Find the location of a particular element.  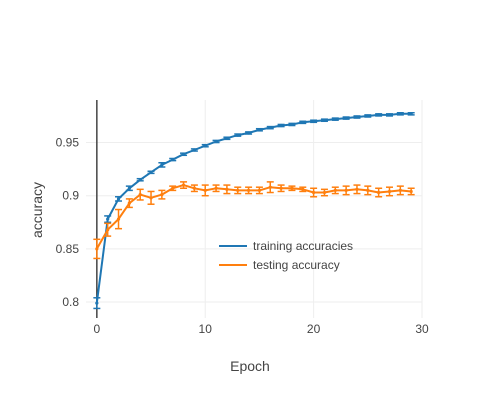

y-axis-title: accuracy is located at coordinates (37, 210).